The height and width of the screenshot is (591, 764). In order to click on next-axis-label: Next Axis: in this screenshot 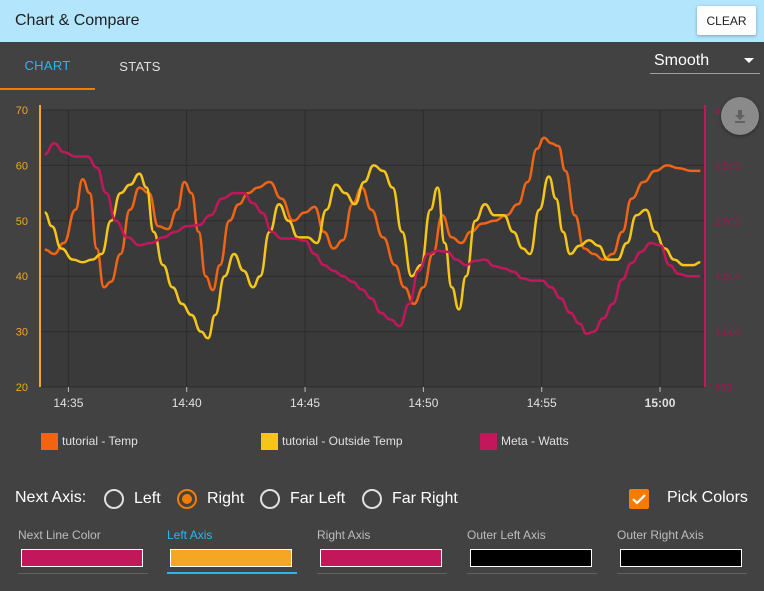, I will do `click(51, 497)`.